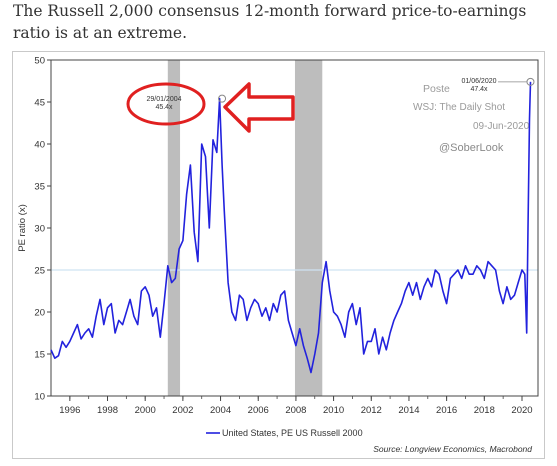 This screenshot has width=557, height=466. I want to click on annotation-date-2004: 29/01/2004, so click(163, 99).